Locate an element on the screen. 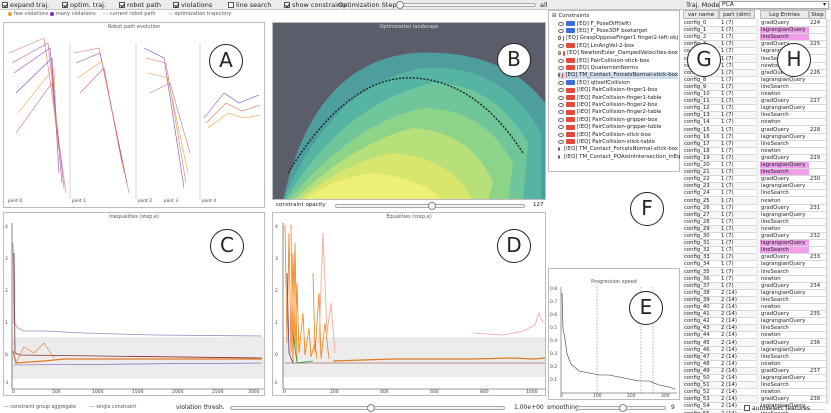 Image resolution: width=831 pixels, height=413 pixels. var-name-cell: config_14 is located at coordinates (701, 123).